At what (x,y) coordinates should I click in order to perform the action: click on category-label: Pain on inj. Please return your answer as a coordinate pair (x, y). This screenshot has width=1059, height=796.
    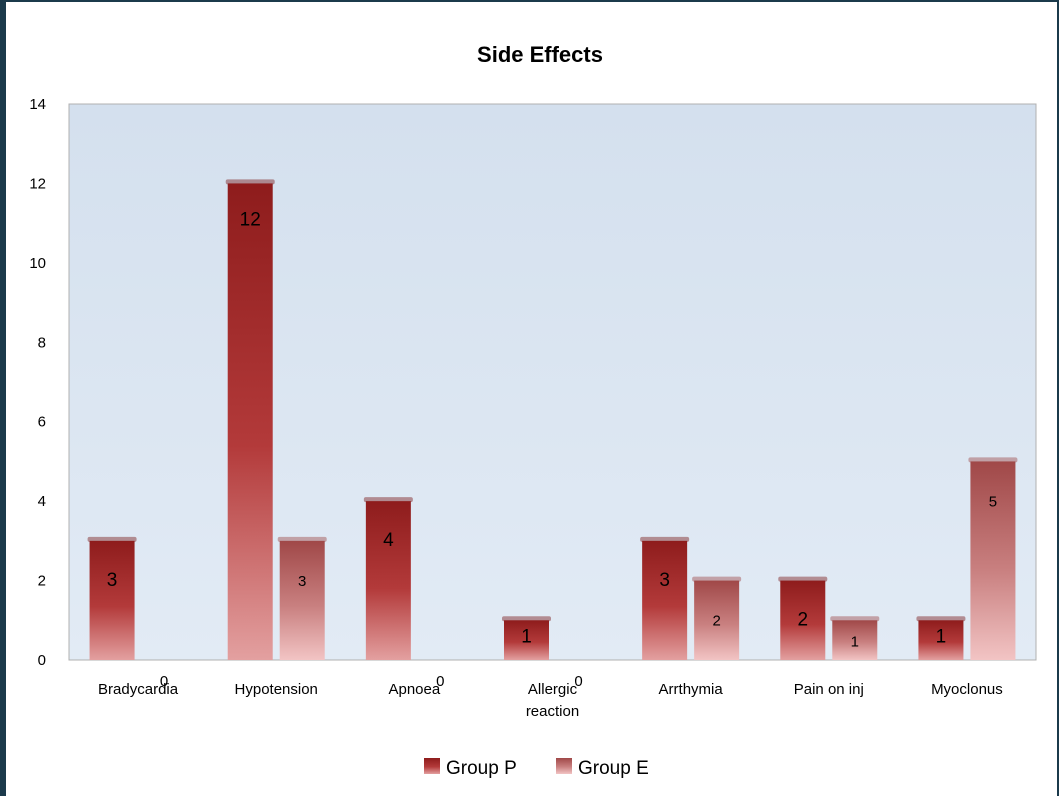
    Looking at the image, I should click on (829, 689).